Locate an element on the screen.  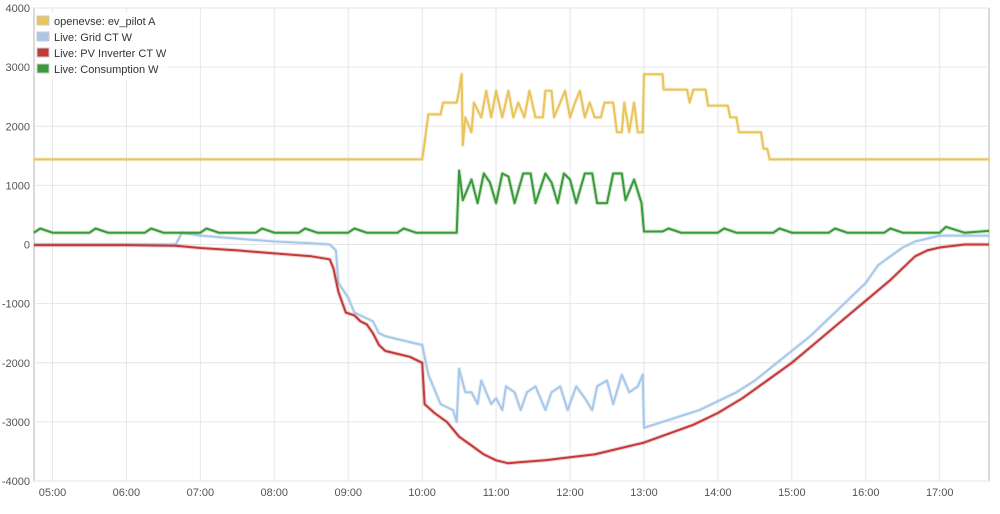
legend-background is located at coordinates (101, 46).